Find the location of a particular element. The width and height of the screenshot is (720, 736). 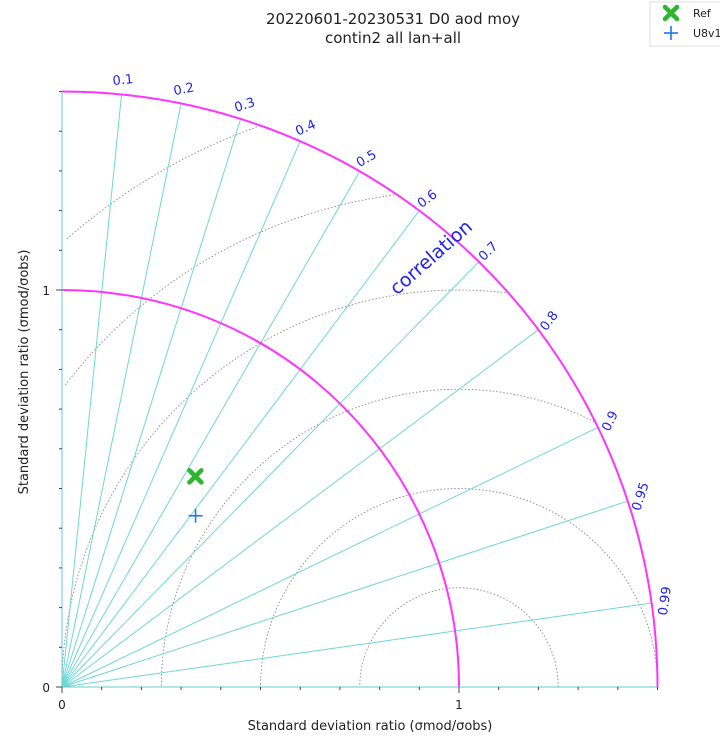

legend-marker-ref-stroke-b is located at coordinates (671, 13).